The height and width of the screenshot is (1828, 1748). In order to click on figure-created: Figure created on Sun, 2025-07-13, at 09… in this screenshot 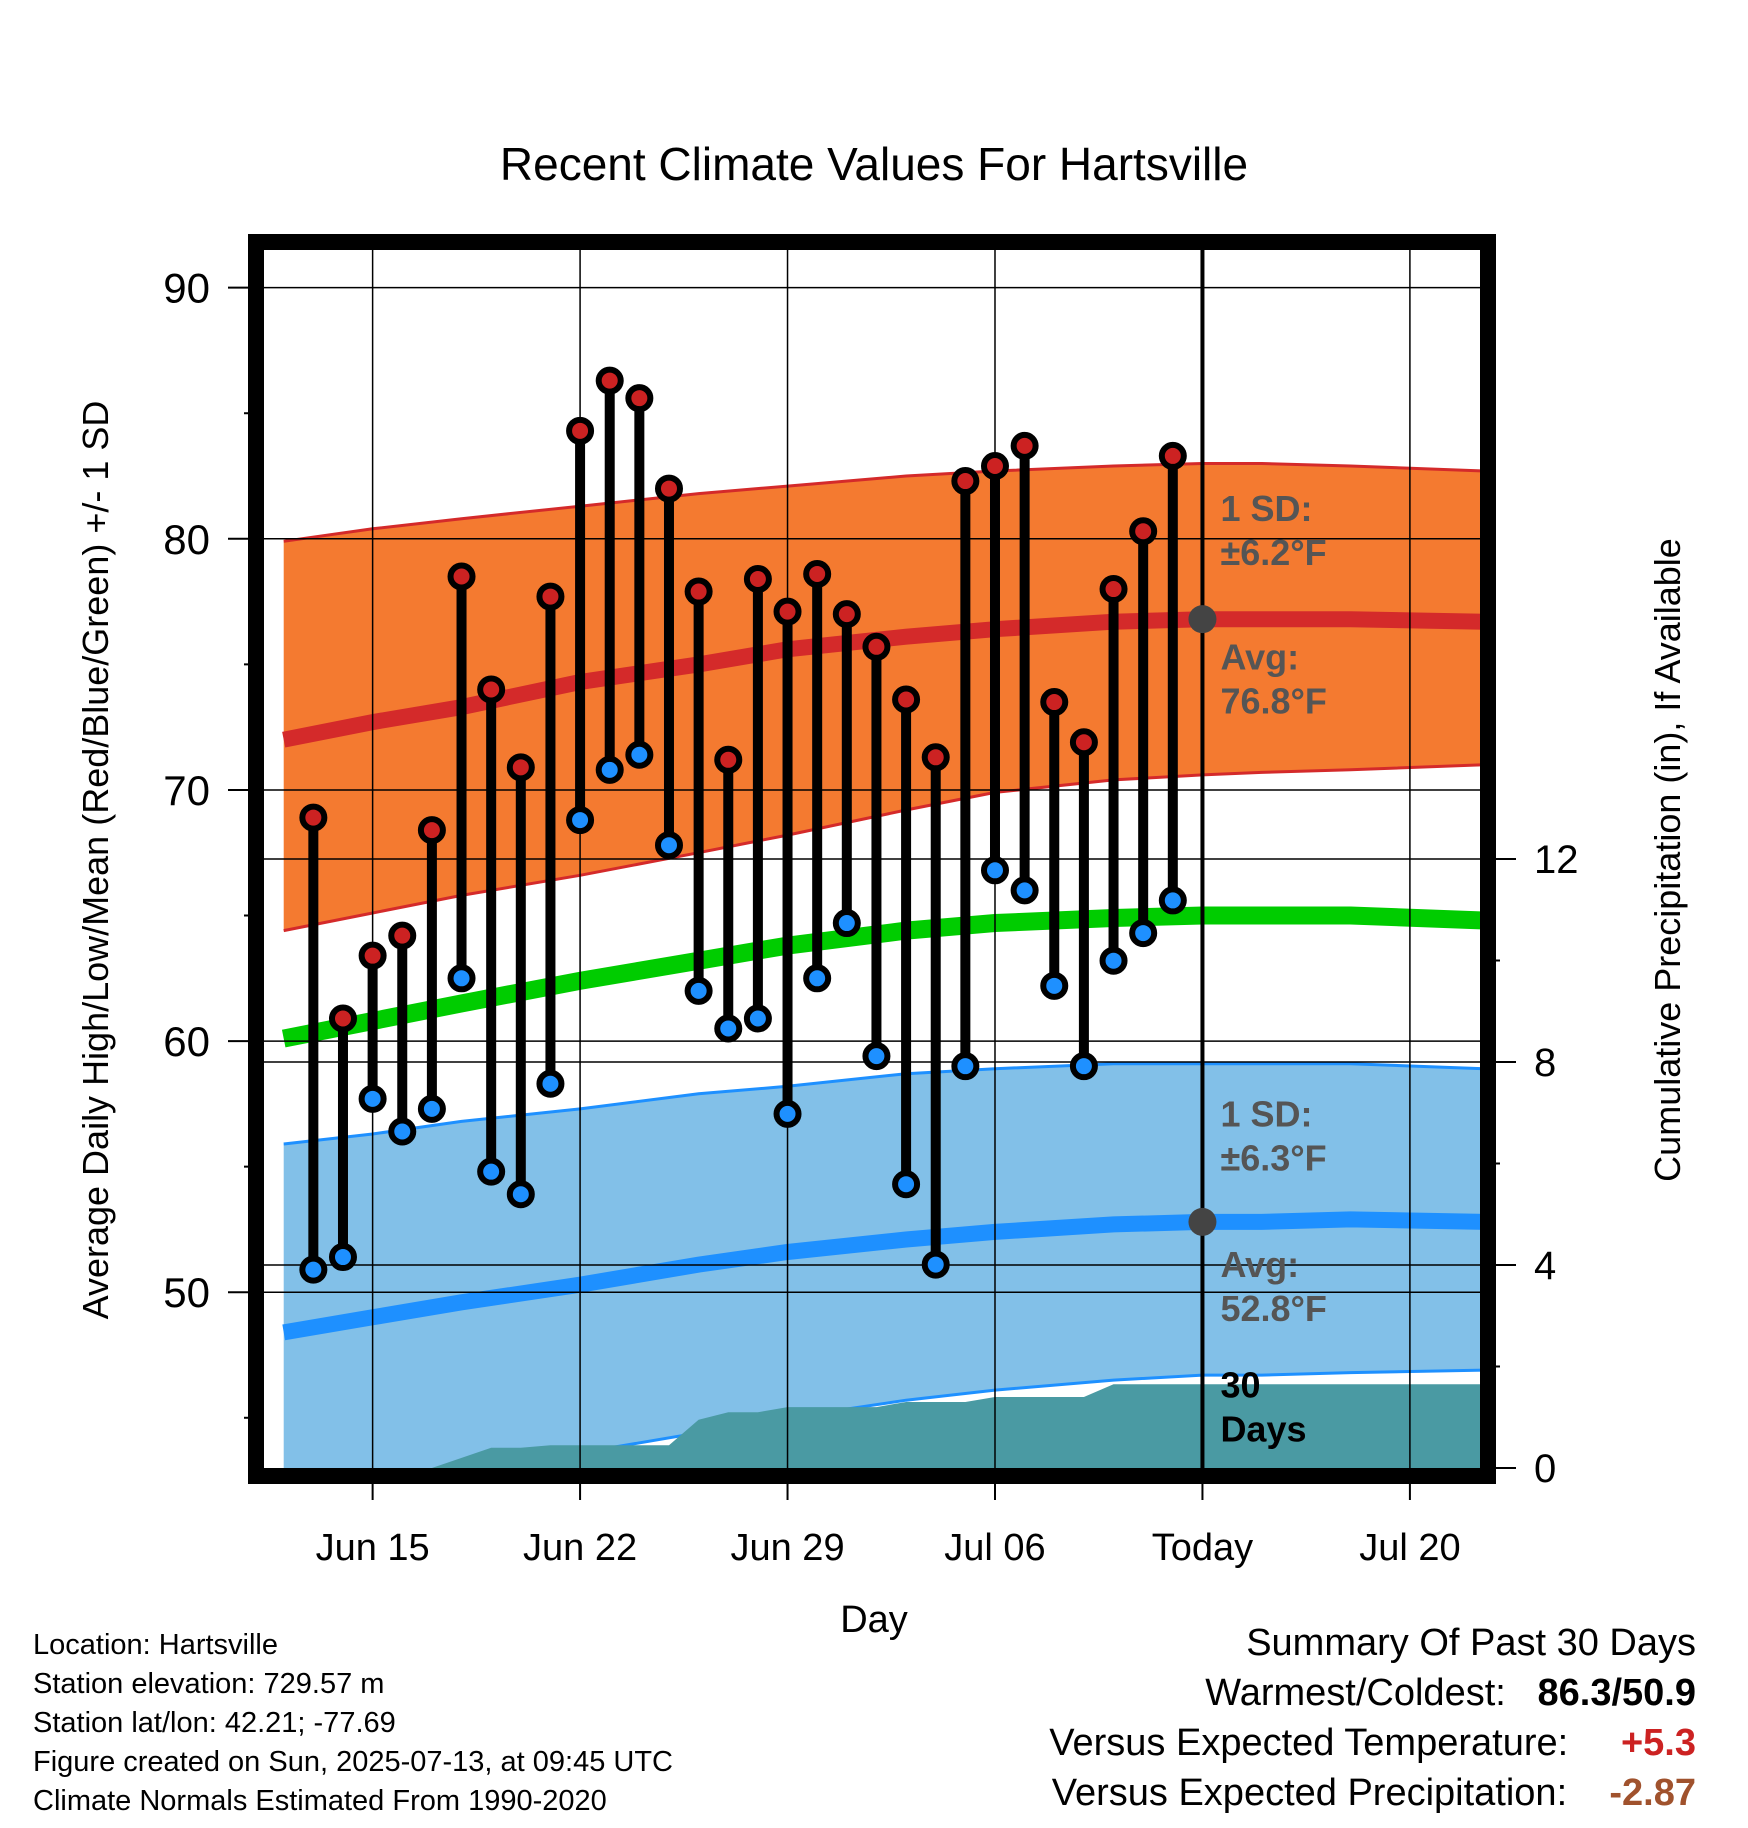, I will do `click(353, 1762)`.